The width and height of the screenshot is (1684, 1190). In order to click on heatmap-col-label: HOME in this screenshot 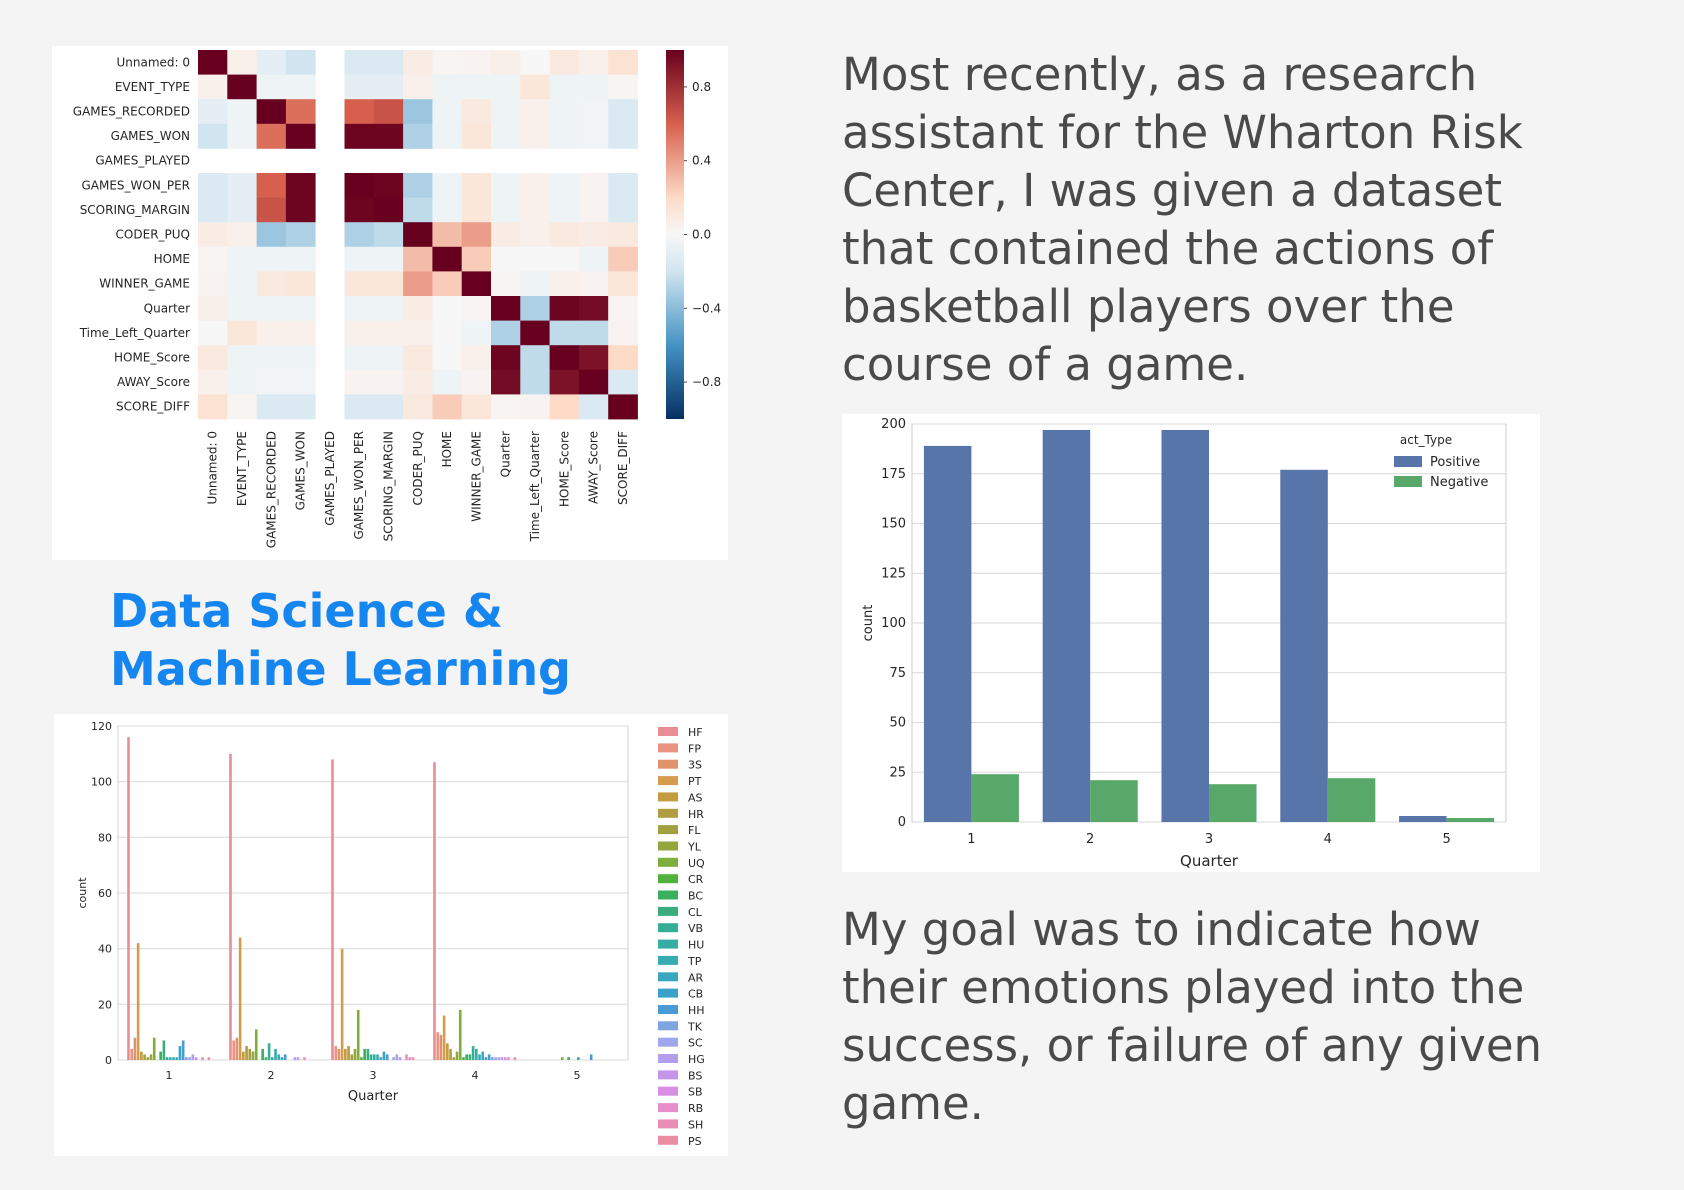, I will do `click(447, 449)`.